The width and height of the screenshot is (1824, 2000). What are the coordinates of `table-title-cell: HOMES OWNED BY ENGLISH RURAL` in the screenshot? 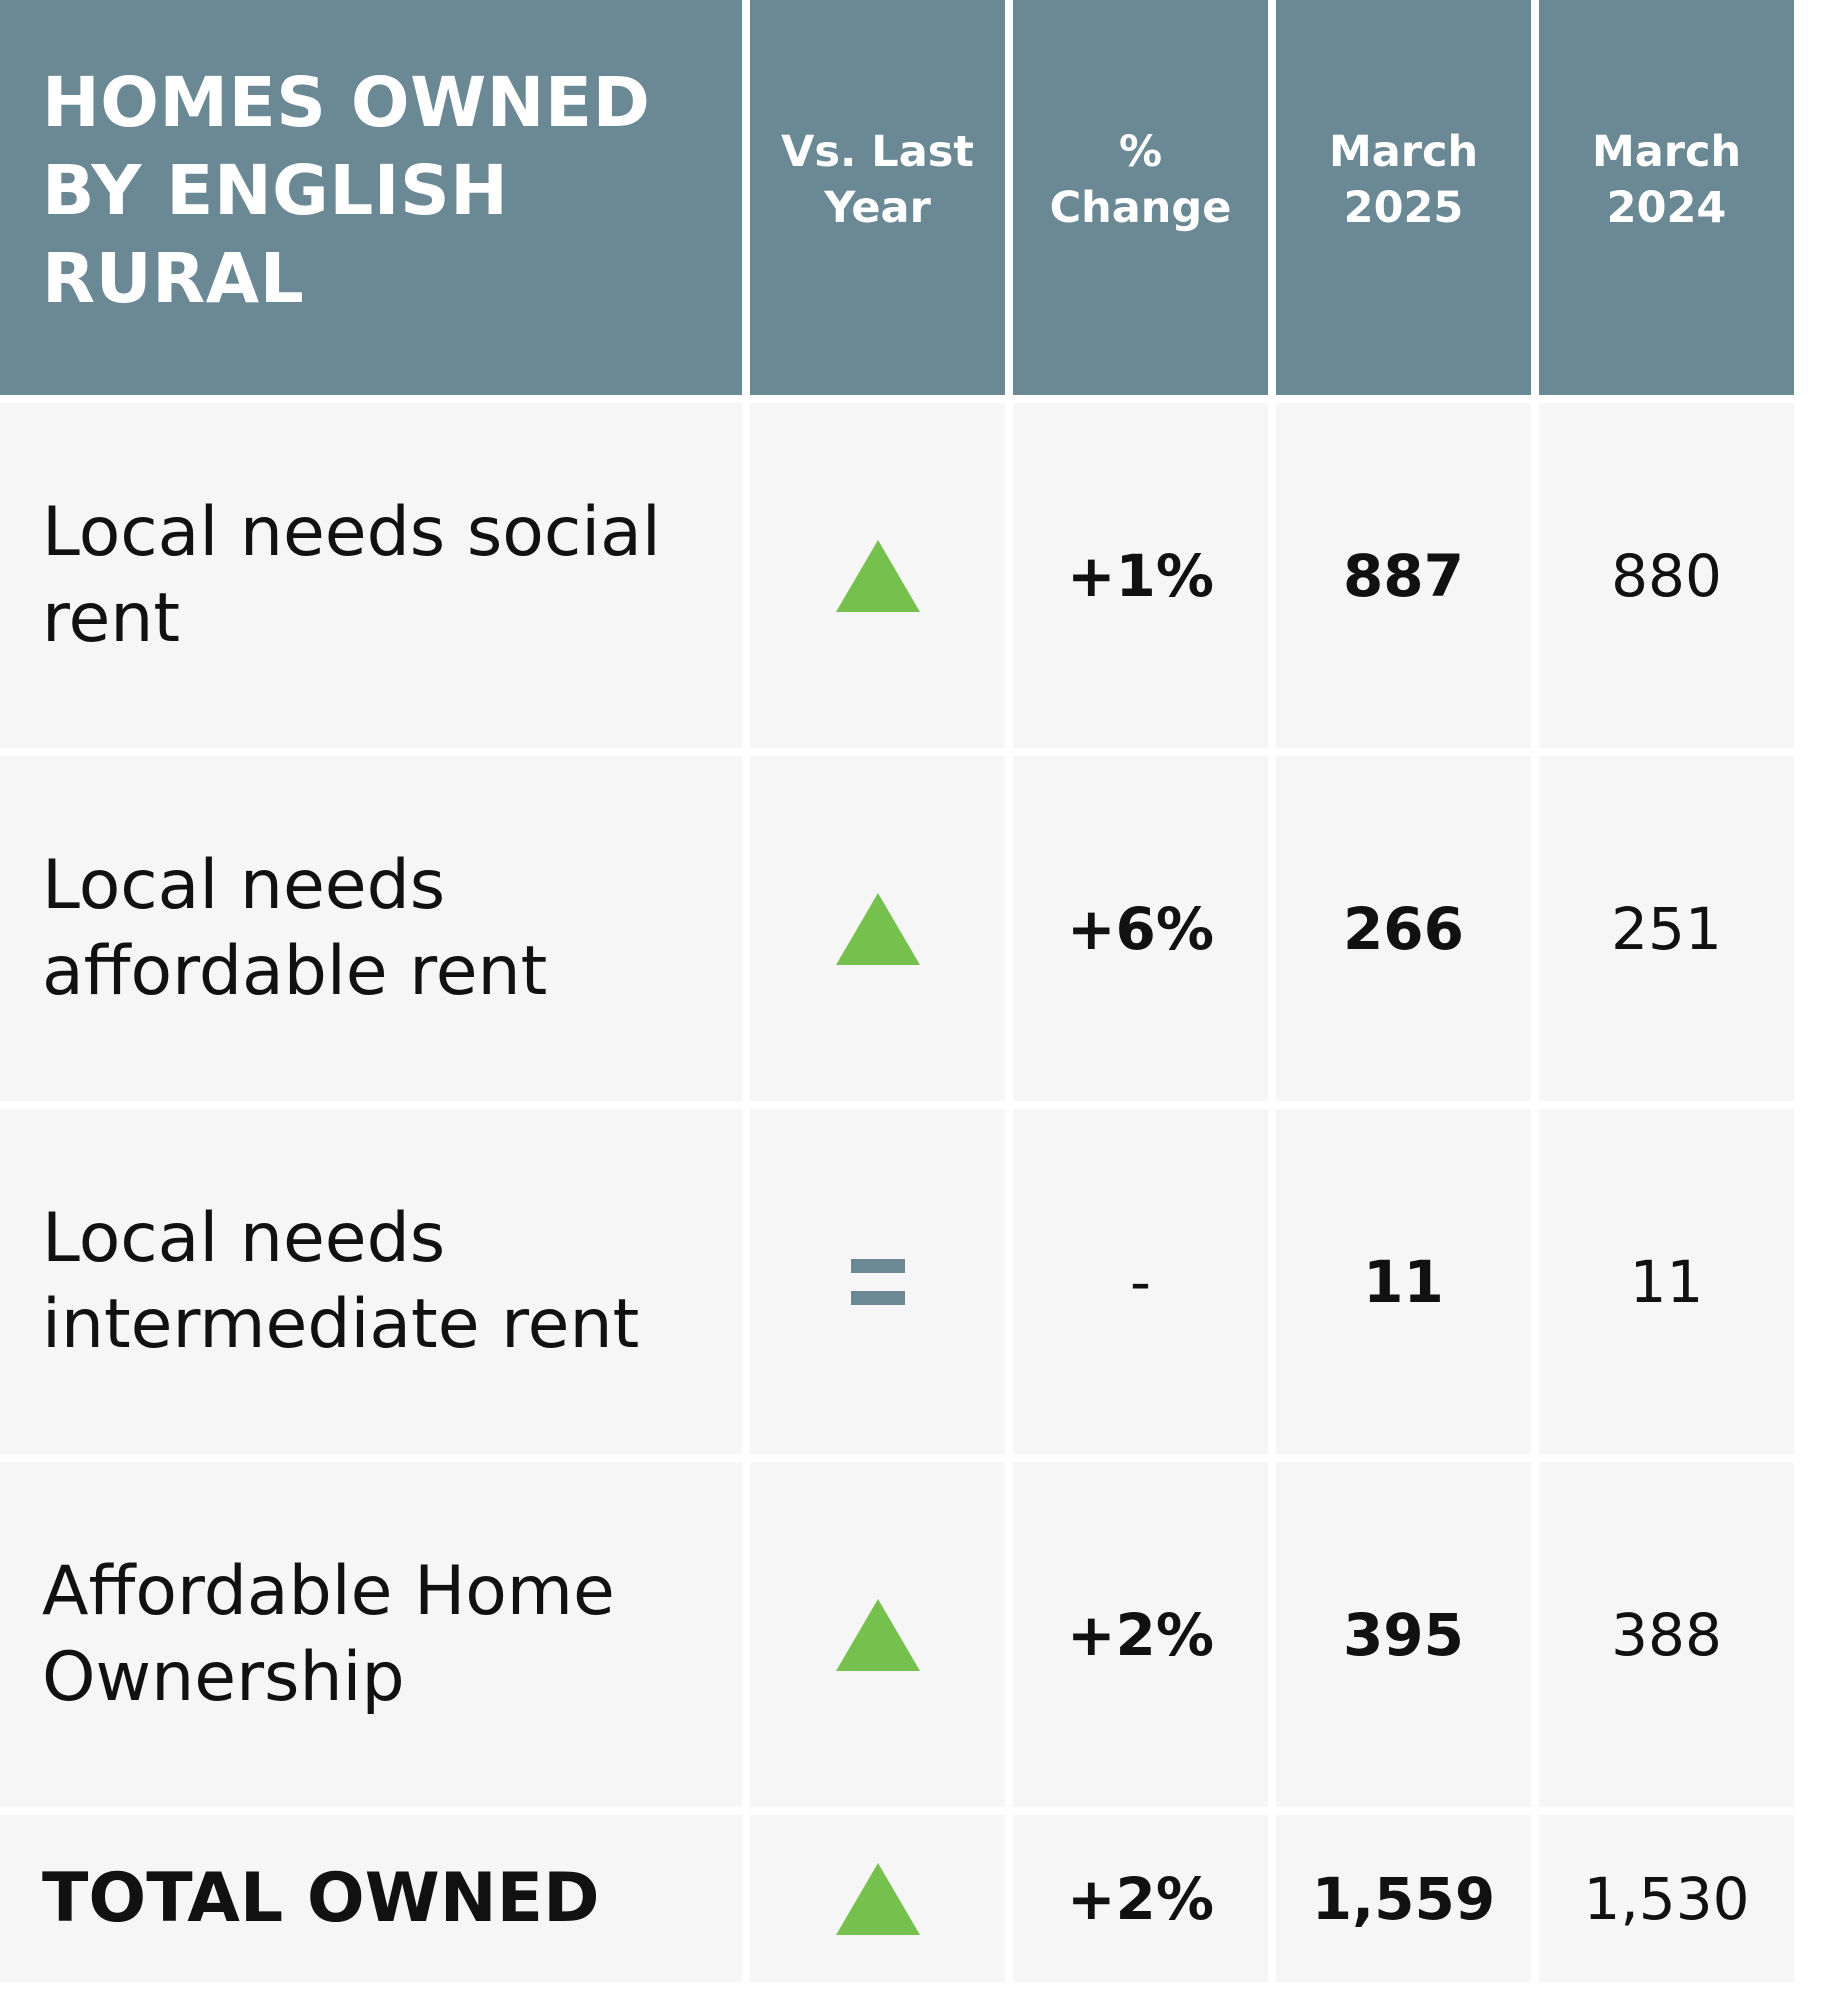 It's located at (371, 197).